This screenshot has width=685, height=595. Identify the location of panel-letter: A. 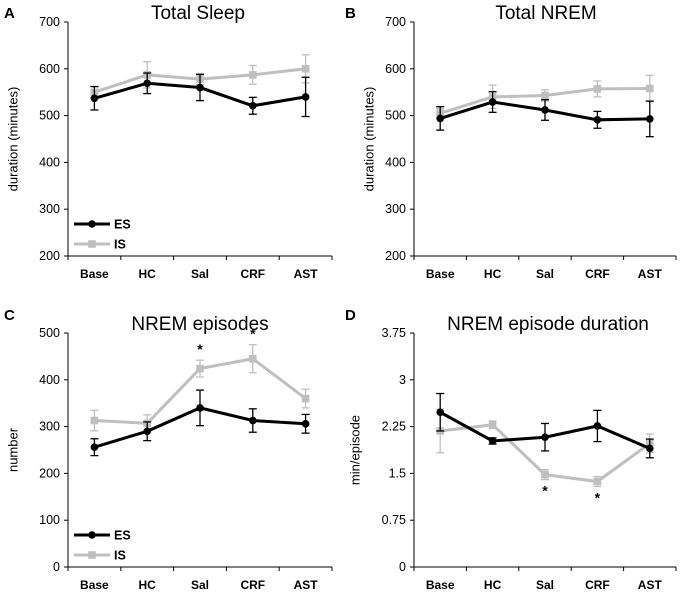
(9, 13).